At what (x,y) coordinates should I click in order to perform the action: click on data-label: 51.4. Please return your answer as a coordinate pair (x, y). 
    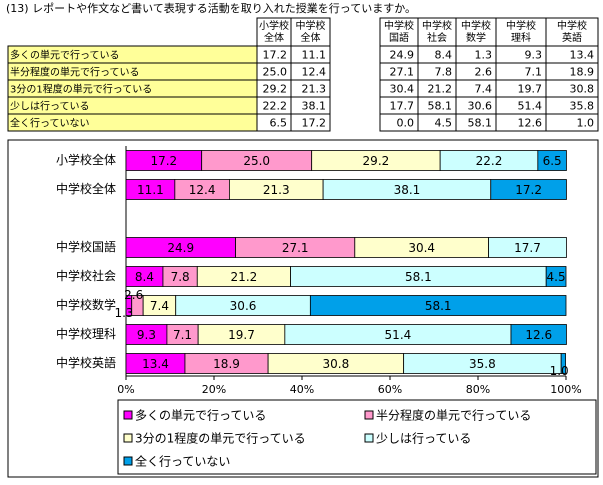
    Looking at the image, I should click on (398, 335).